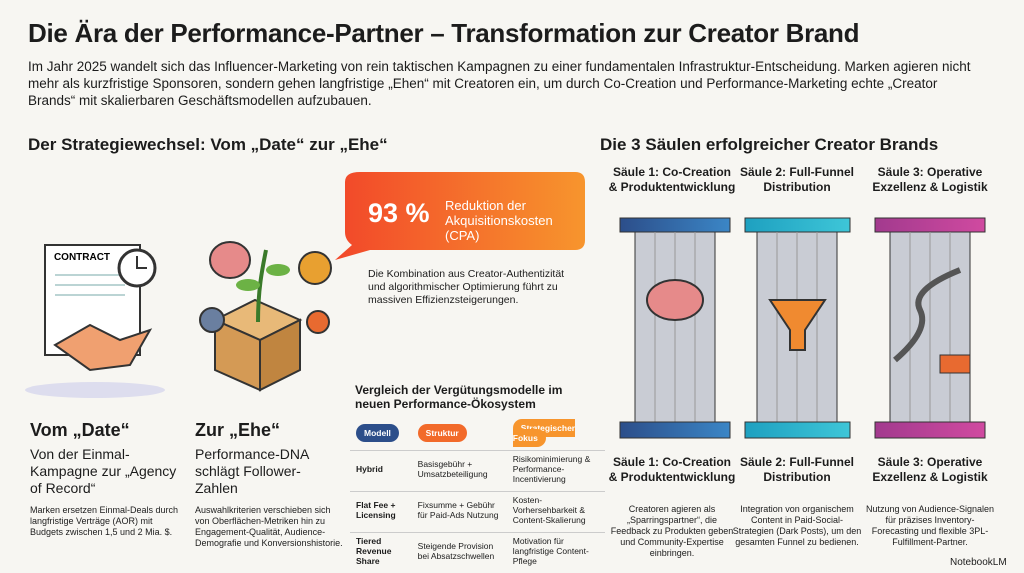 Image resolution: width=1024 pixels, height=573 pixels. Describe the element at coordinates (230, 260) in the screenshot. I see `brain` at that location.